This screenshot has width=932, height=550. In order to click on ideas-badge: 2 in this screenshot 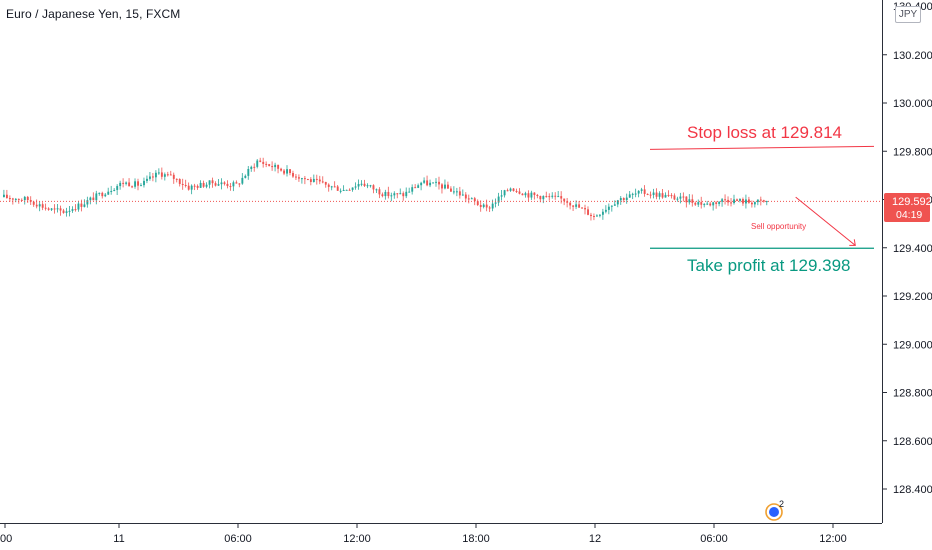, I will do `click(774, 510)`.